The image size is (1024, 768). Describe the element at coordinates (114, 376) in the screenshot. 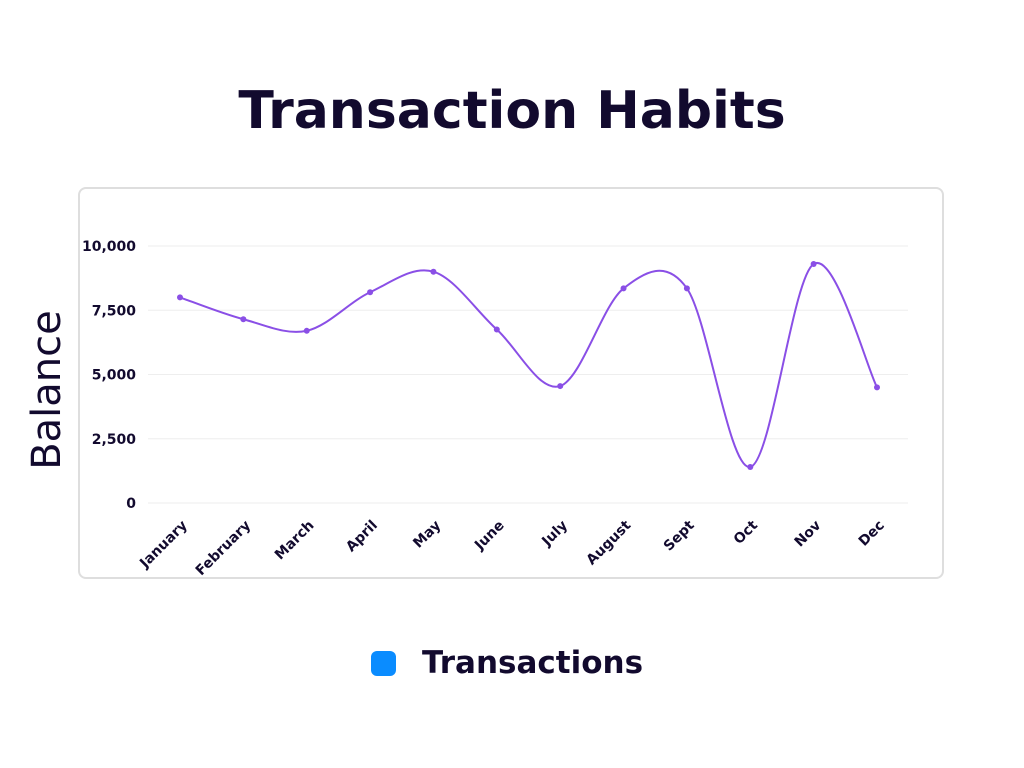

I see `y-tick-label: 5,000` at that location.